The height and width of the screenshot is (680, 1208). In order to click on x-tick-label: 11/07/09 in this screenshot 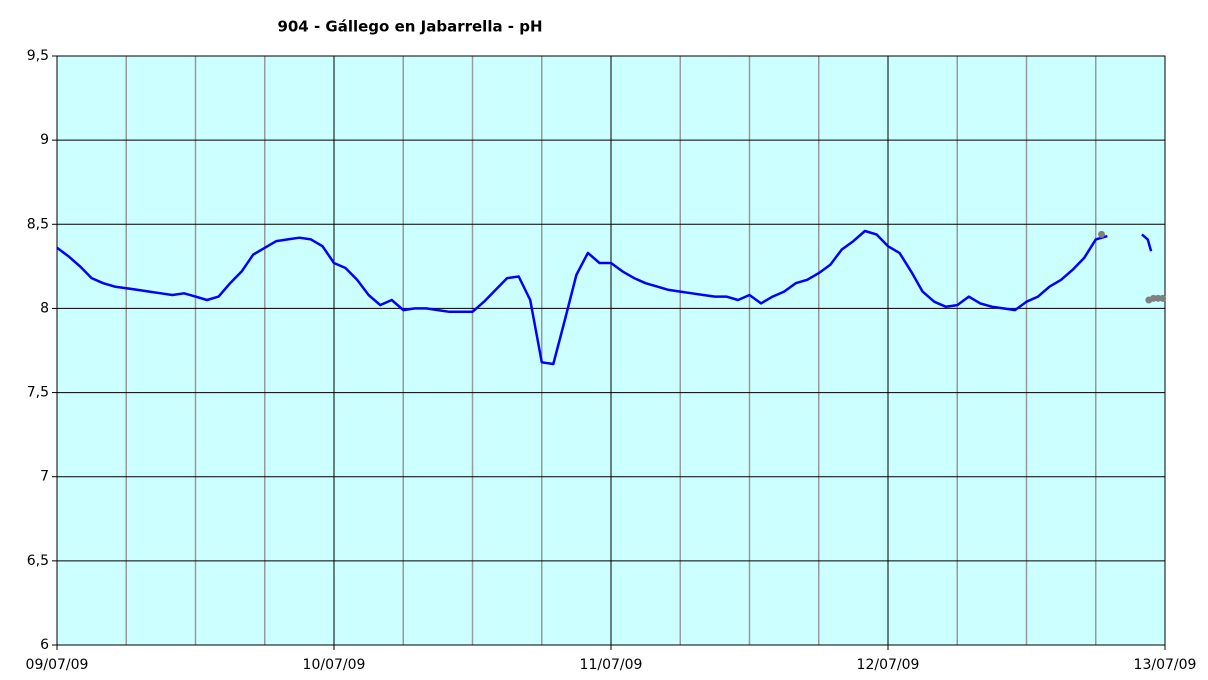, I will do `click(611, 665)`.